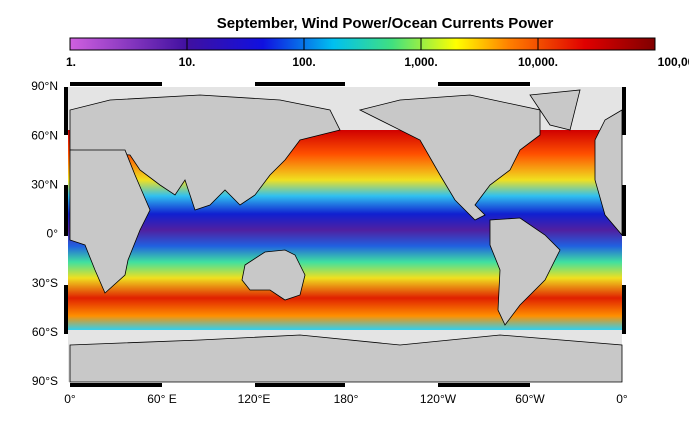  Describe the element at coordinates (44, 185) in the screenshot. I see `lat-label: 30°N` at that location.